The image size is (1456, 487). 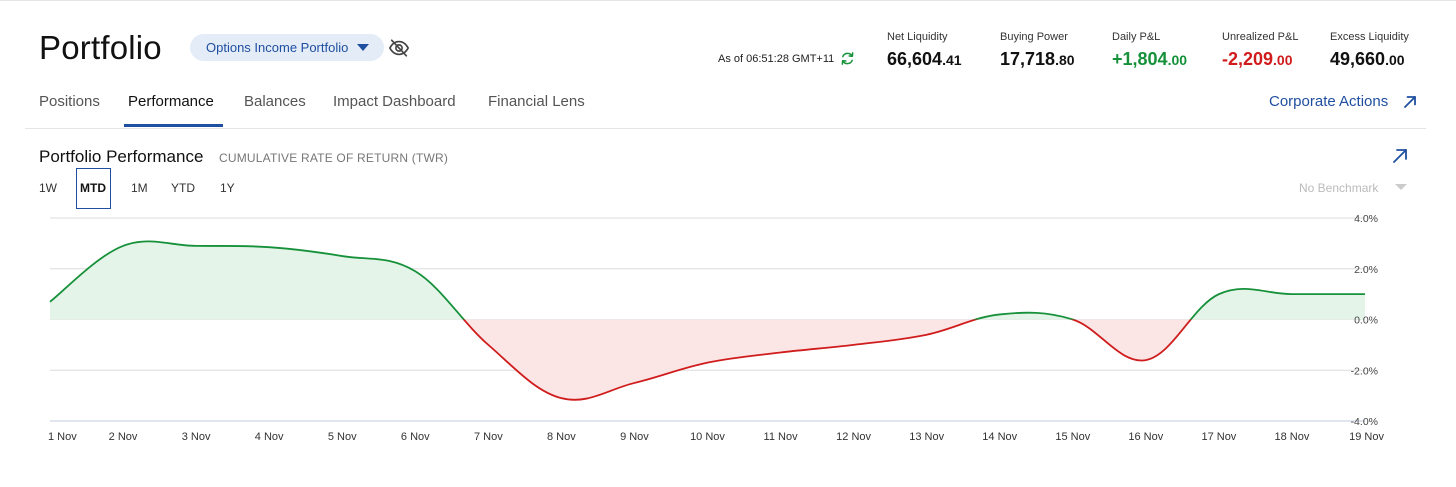 I want to click on positive-area, so click(x=707, y=280).